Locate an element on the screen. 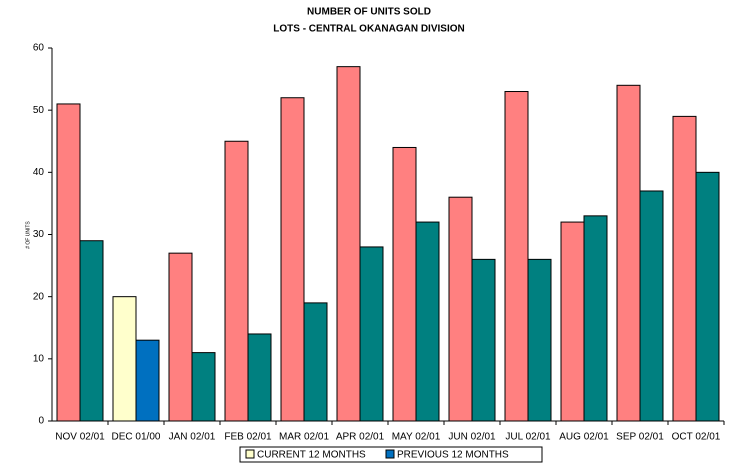 Image resolution: width=738 pixels, height=463 pixels. x-tick-label: NOV 02/01 is located at coordinates (80, 437).